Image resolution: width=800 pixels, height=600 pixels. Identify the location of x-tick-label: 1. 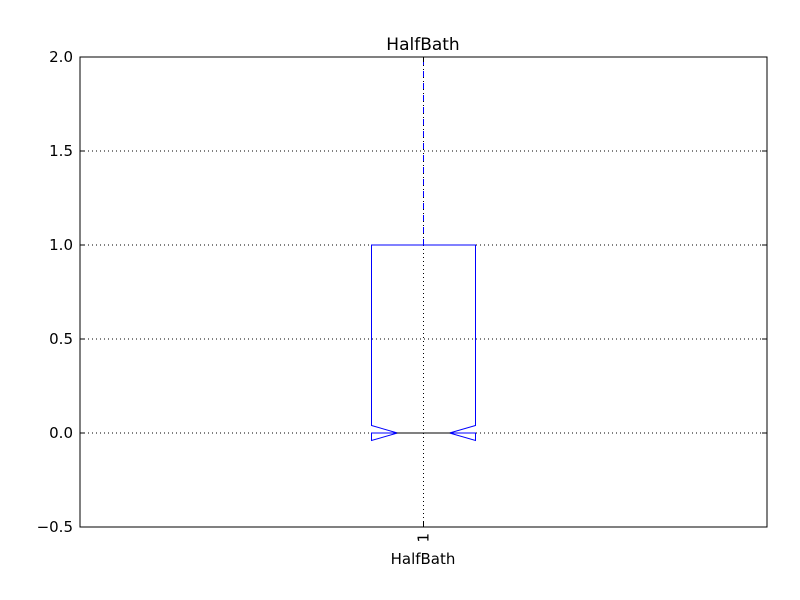
(424, 538).